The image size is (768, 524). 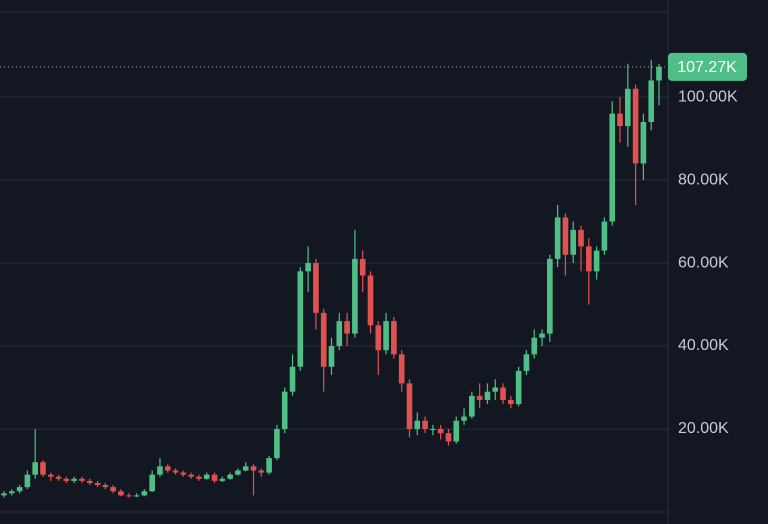 I want to click on y-tick-label: 60.00K, so click(x=703, y=262).